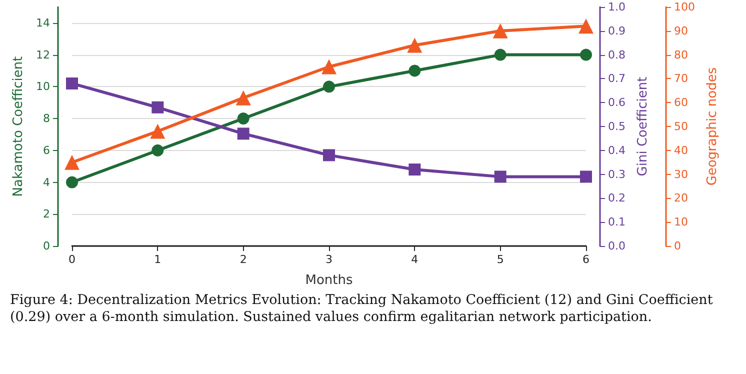 The height and width of the screenshot is (374, 746). Describe the element at coordinates (329, 280) in the screenshot. I see `x-axis-title: Months` at that location.